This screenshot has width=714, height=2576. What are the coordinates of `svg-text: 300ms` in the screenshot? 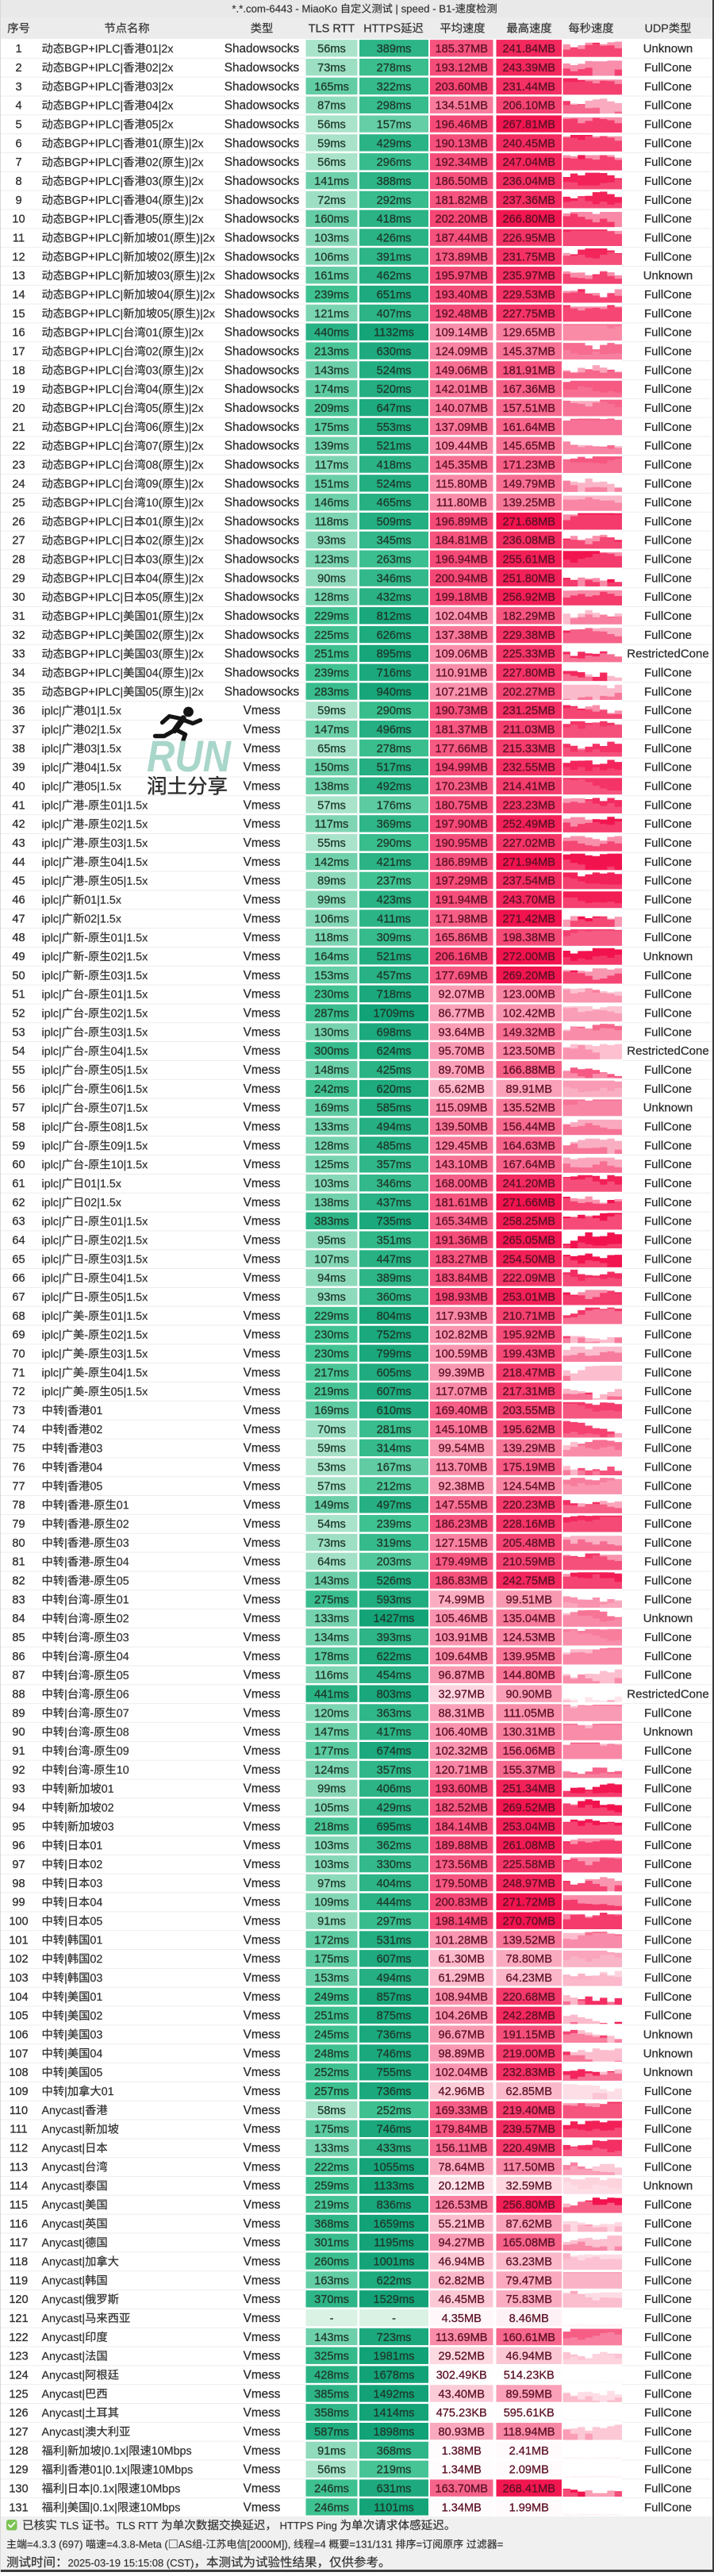 It's located at (331, 1051).